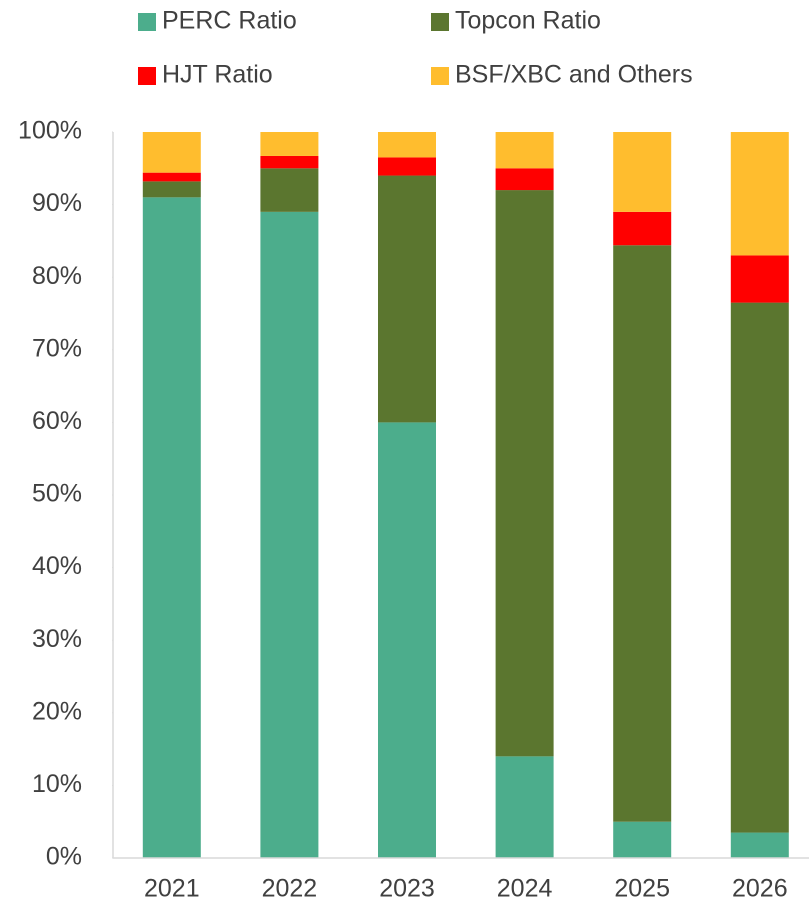  Describe the element at coordinates (57, 494) in the screenshot. I see `y-tick-label: 50%` at that location.